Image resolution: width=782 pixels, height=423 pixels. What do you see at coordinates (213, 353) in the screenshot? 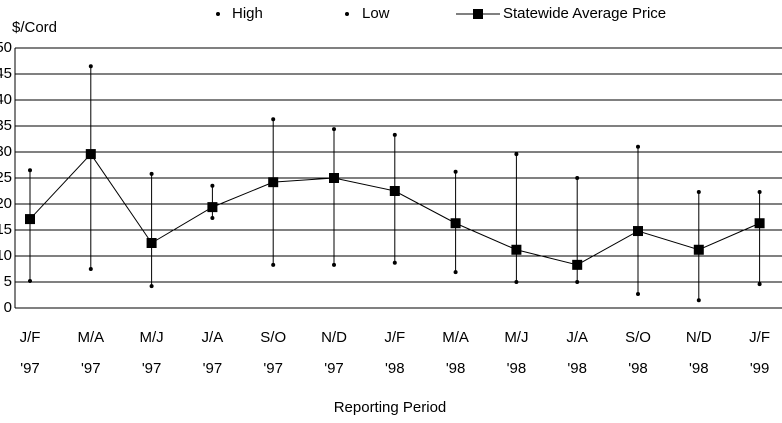
I see `x-tick-label: J/A '97` at bounding box center [213, 353].